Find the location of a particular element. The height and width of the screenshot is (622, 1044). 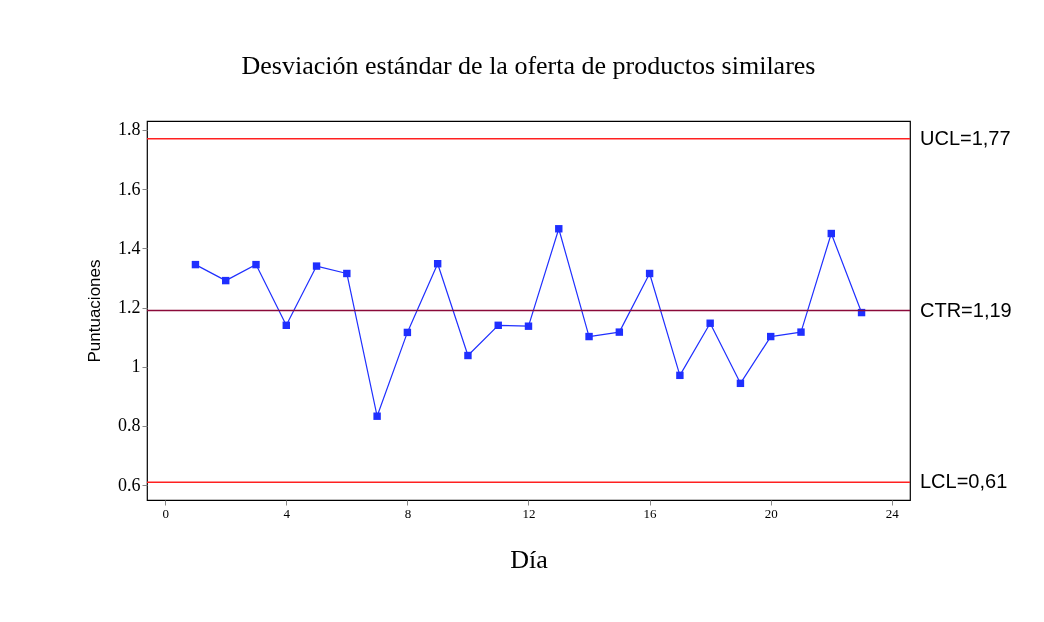

ref-line-label: CTR=1,19 is located at coordinates (966, 309).